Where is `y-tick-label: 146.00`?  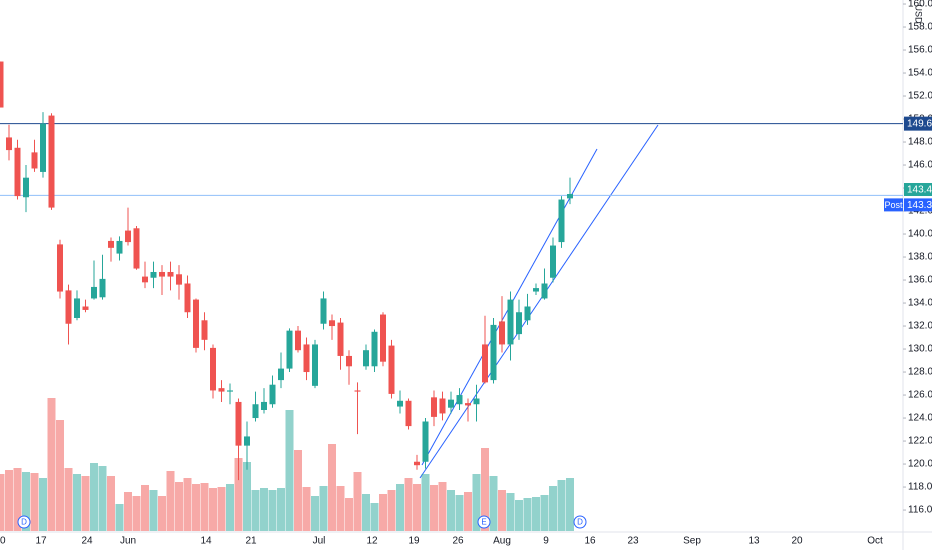 y-tick-label: 146.00 is located at coordinates (920, 165).